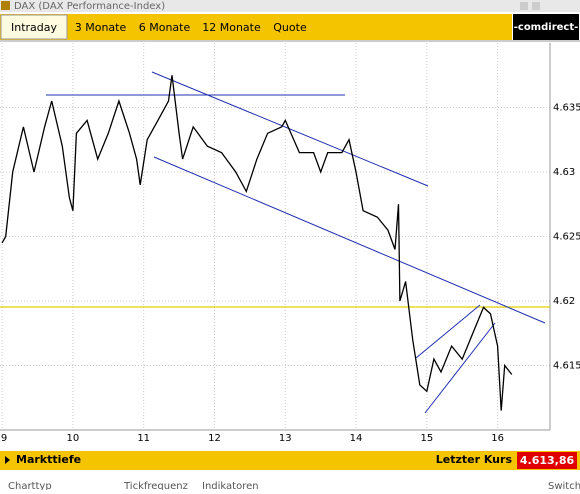 This screenshot has width=580, height=494. What do you see at coordinates (7, 460) in the screenshot?
I see `arrow-icon` at bounding box center [7, 460].